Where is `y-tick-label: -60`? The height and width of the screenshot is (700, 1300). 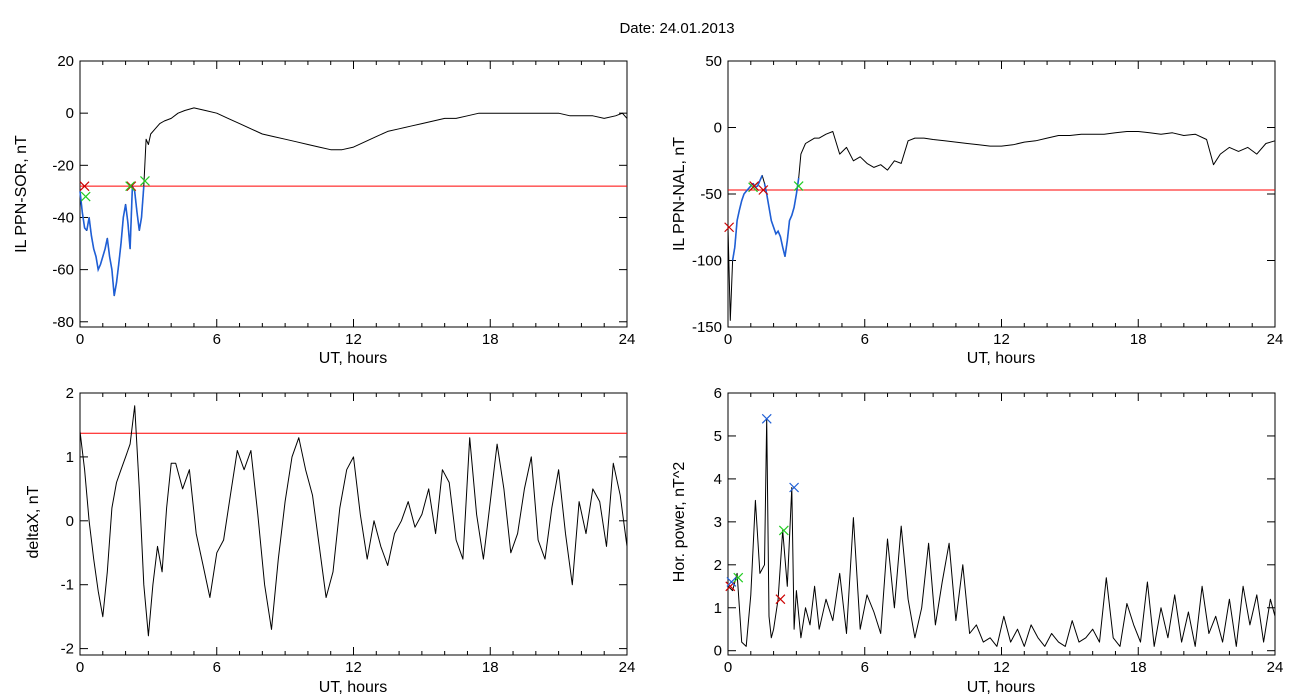 y-tick-label: -60 is located at coordinates (63, 270).